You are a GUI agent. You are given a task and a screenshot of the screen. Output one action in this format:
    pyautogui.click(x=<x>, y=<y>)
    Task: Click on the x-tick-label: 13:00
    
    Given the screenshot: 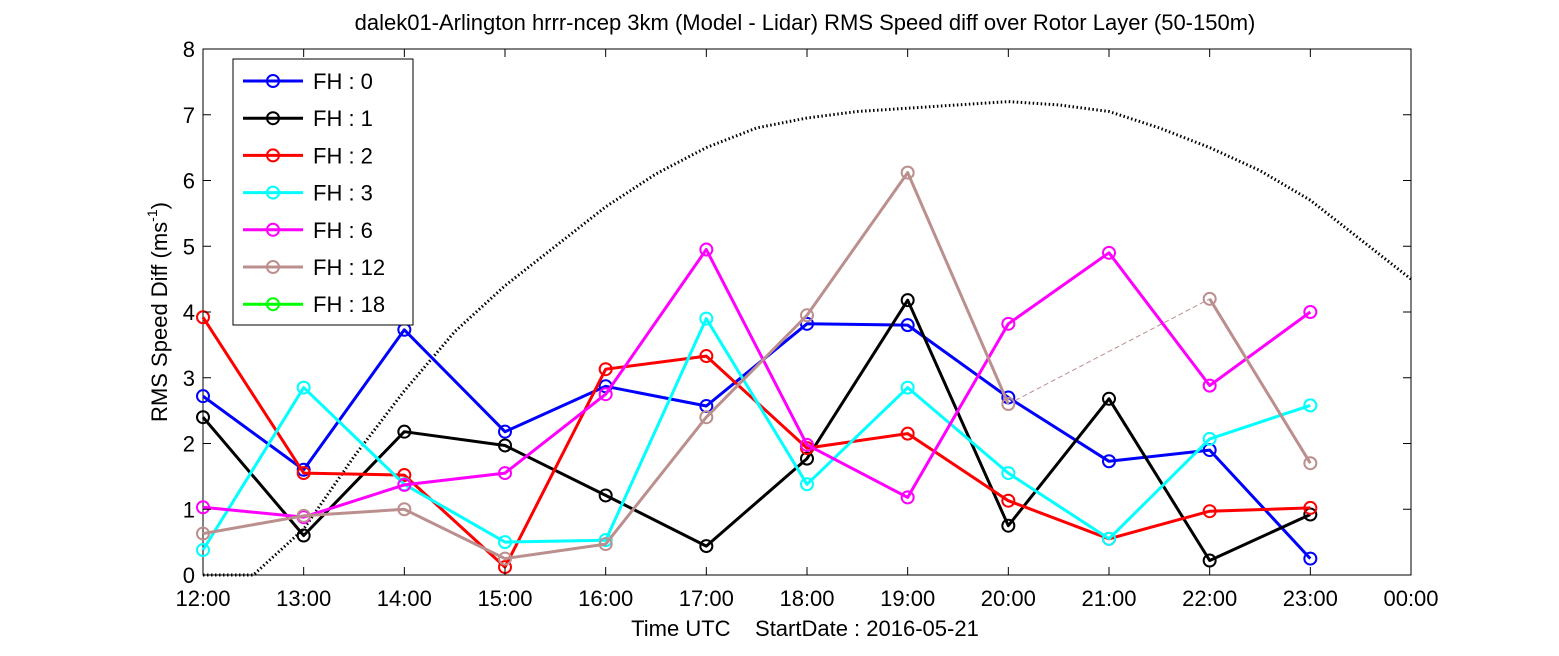 What is the action you would take?
    pyautogui.click(x=303, y=598)
    